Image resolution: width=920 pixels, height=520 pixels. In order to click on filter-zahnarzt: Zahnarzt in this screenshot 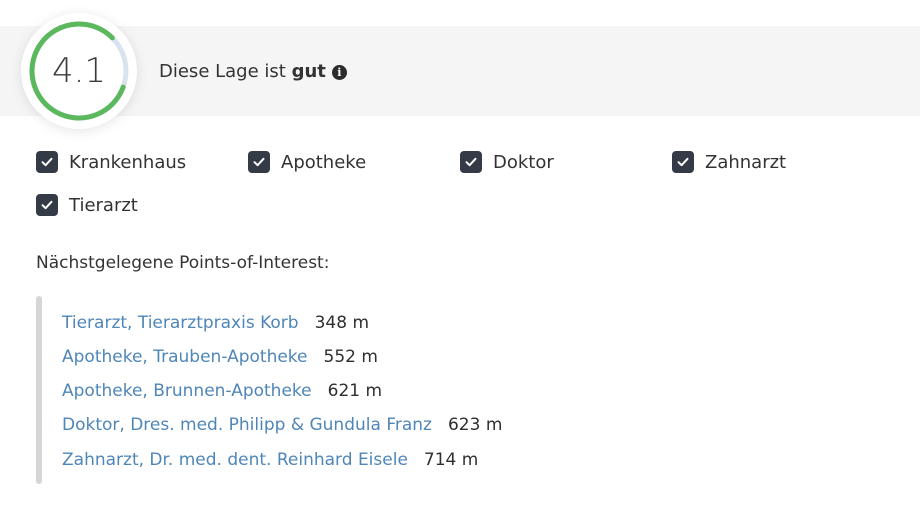, I will do `click(729, 162)`.